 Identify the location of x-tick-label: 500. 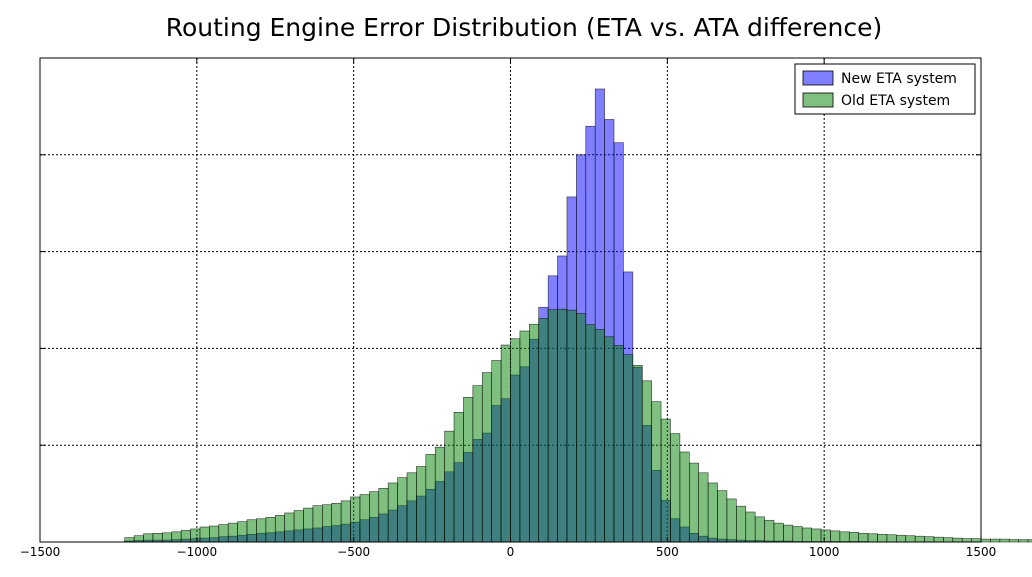
(667, 552).